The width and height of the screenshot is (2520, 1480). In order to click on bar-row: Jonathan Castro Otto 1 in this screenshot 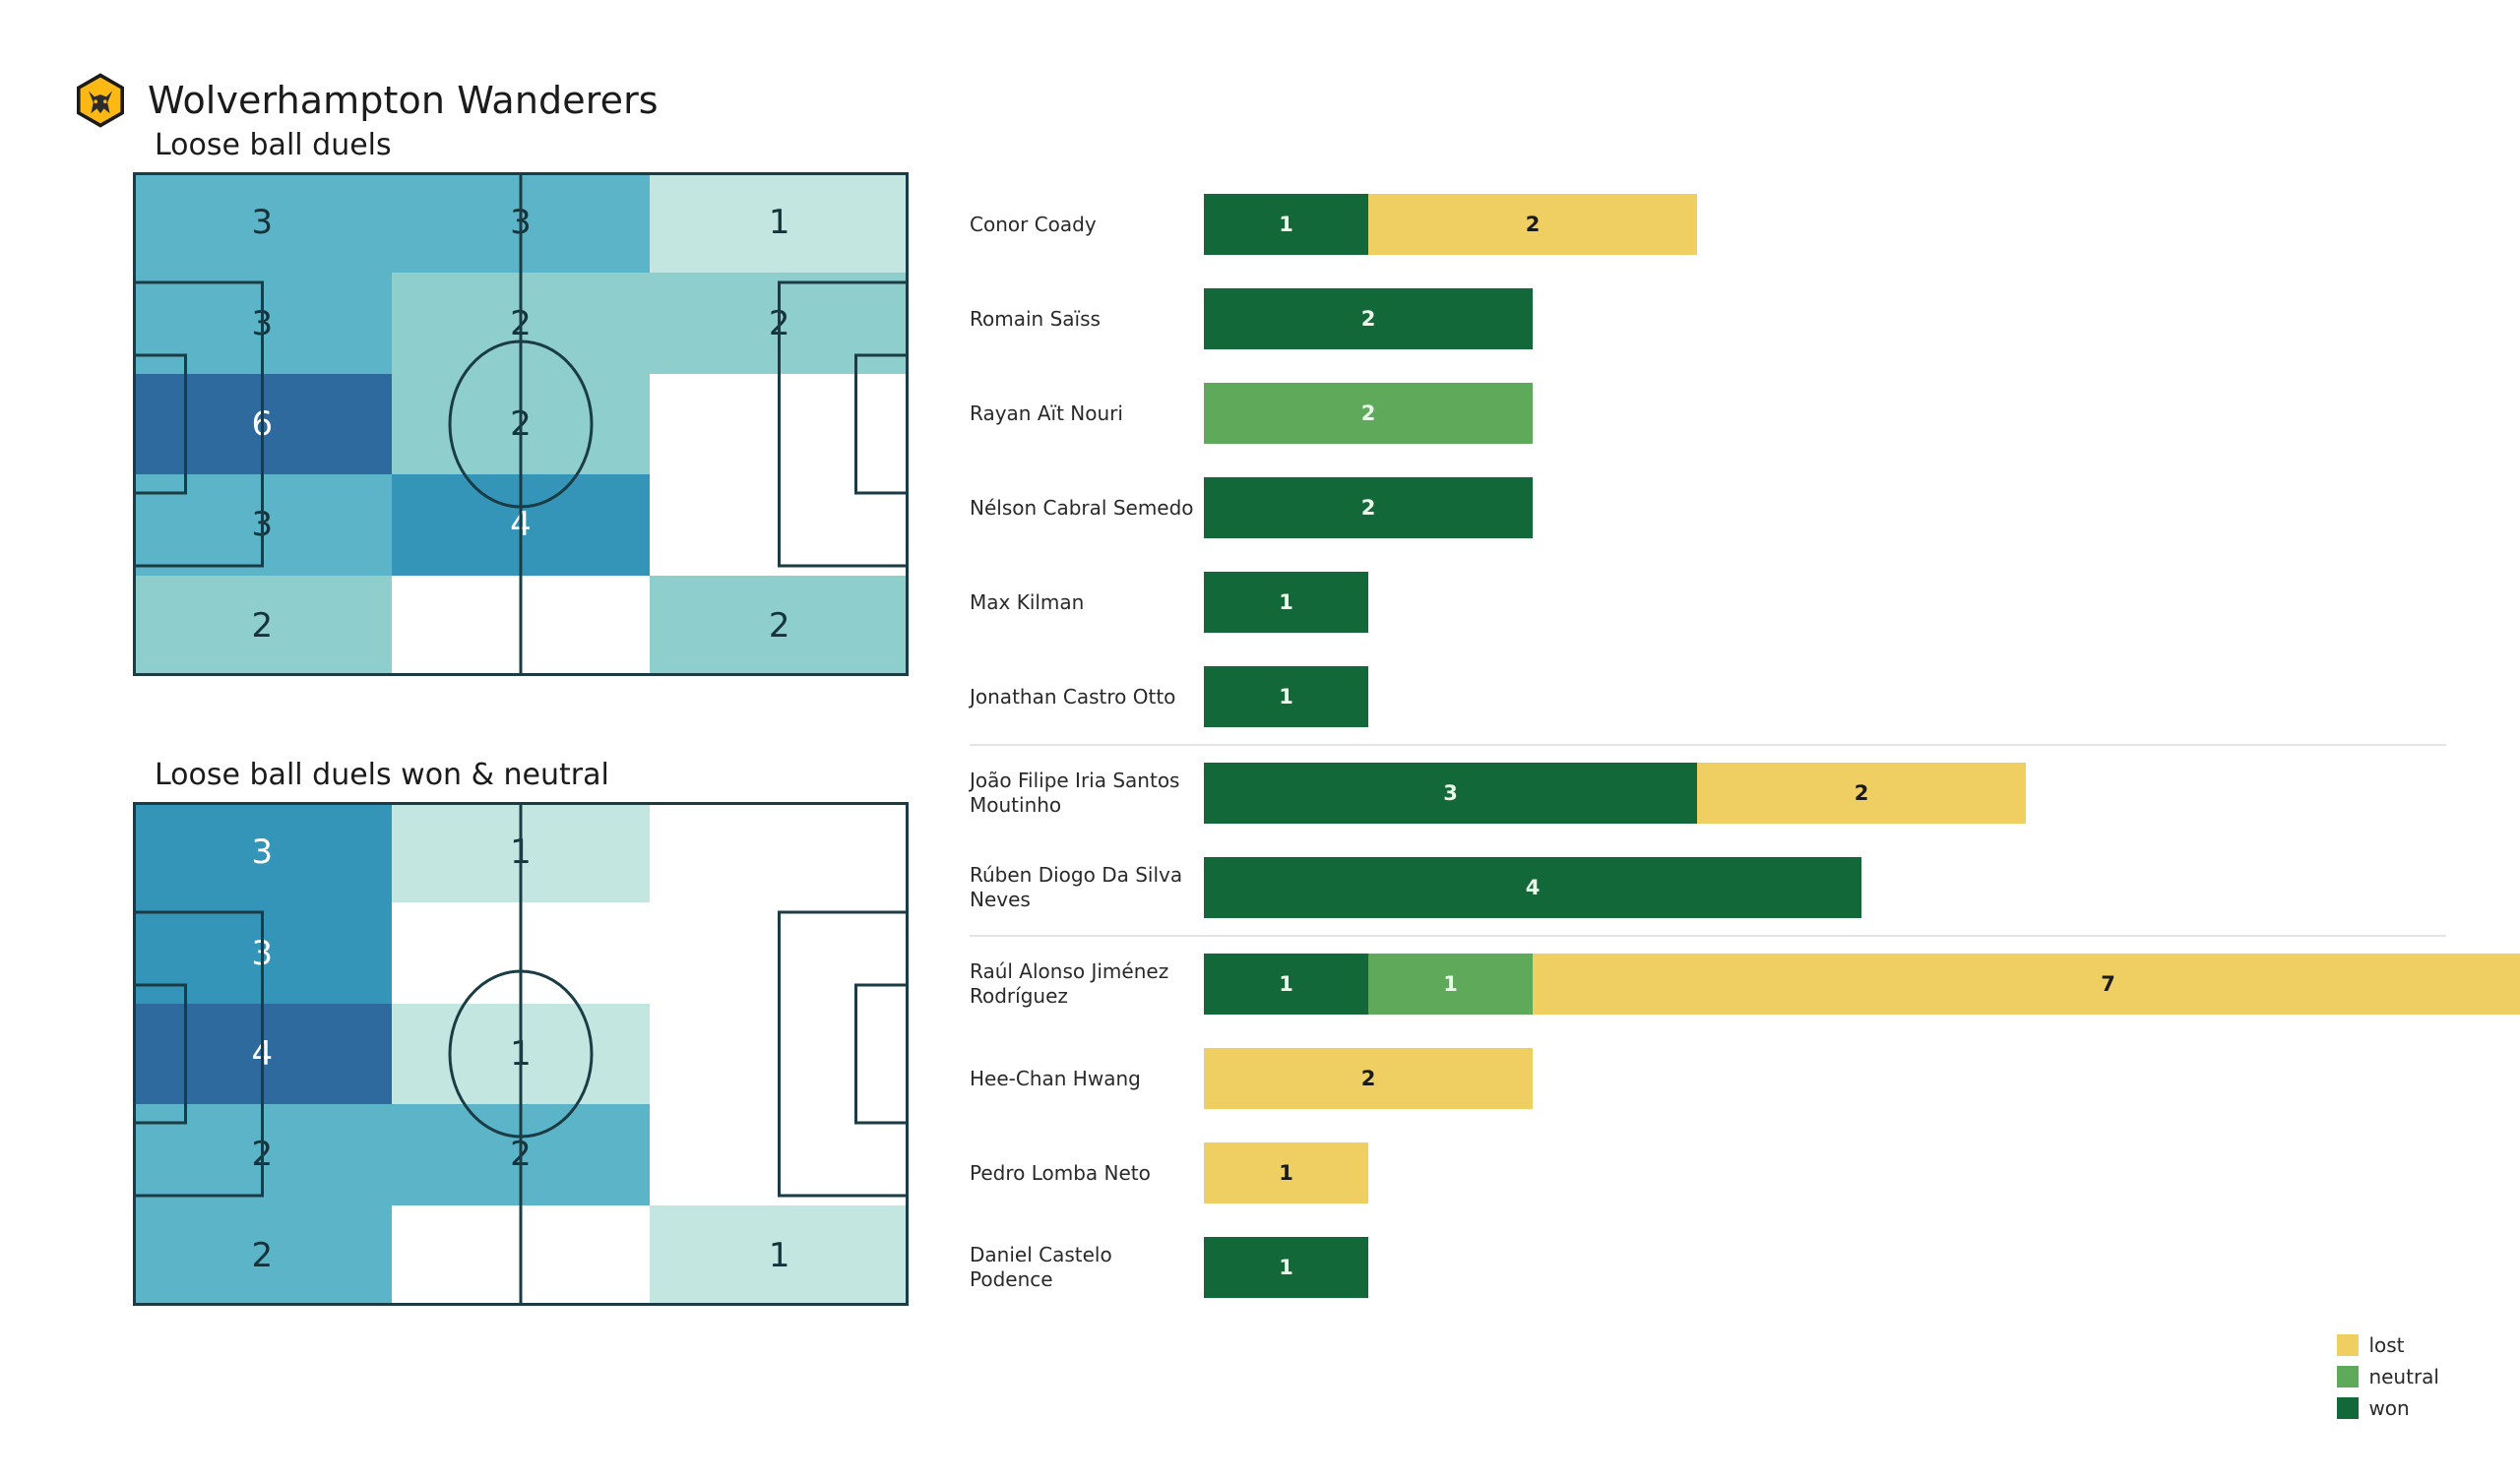, I will do `click(1708, 696)`.